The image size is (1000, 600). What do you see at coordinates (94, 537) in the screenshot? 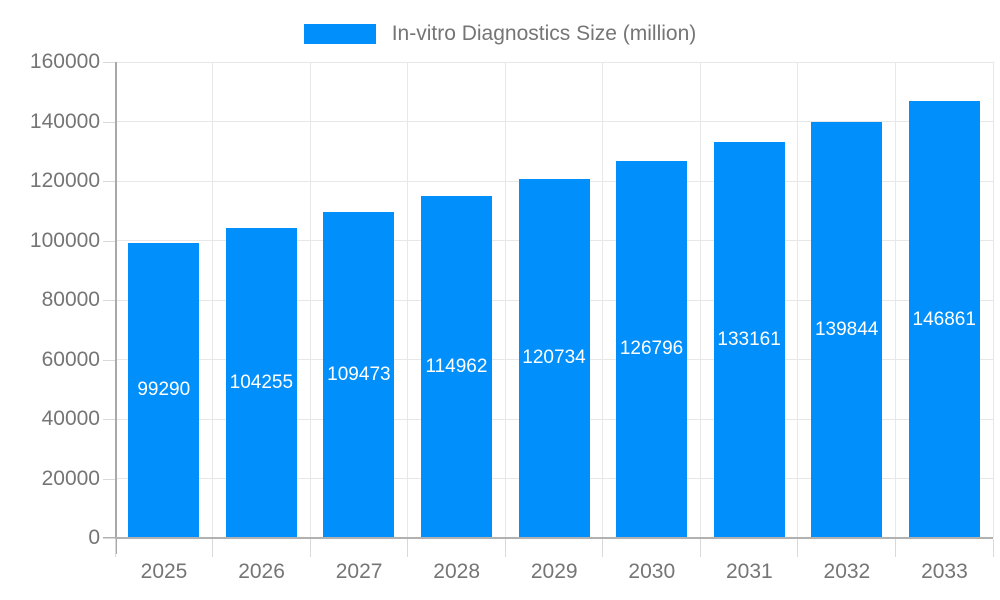
I see `y-tick-label: 0` at bounding box center [94, 537].